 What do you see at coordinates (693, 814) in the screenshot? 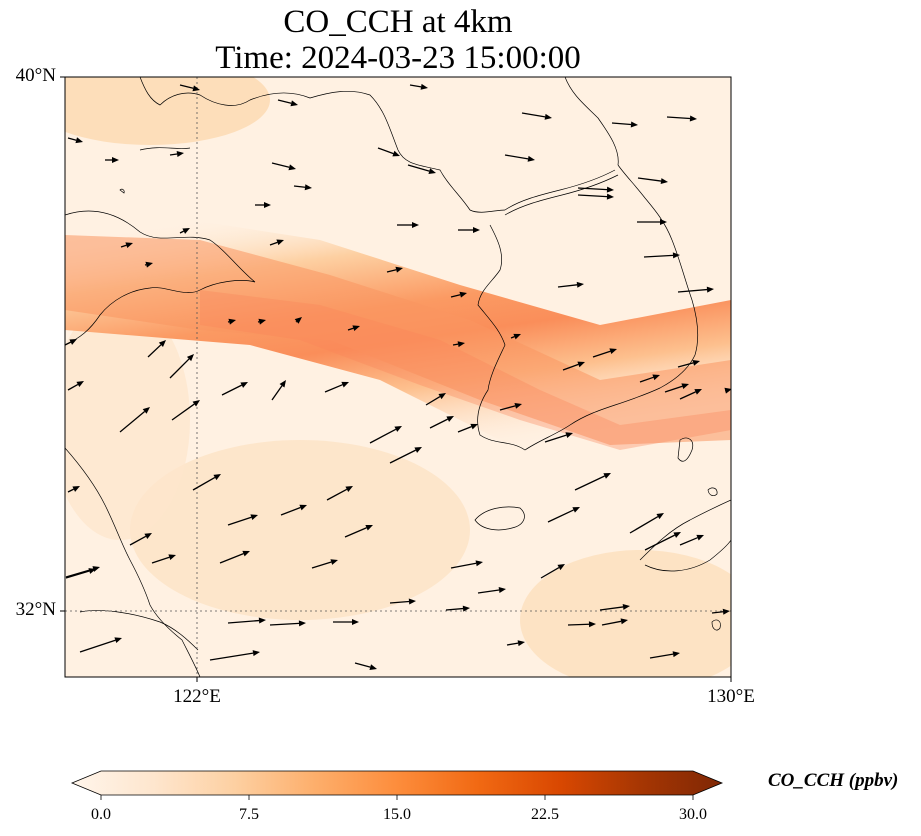
I see `colorbar-tick-label: 30.0` at bounding box center [693, 814].